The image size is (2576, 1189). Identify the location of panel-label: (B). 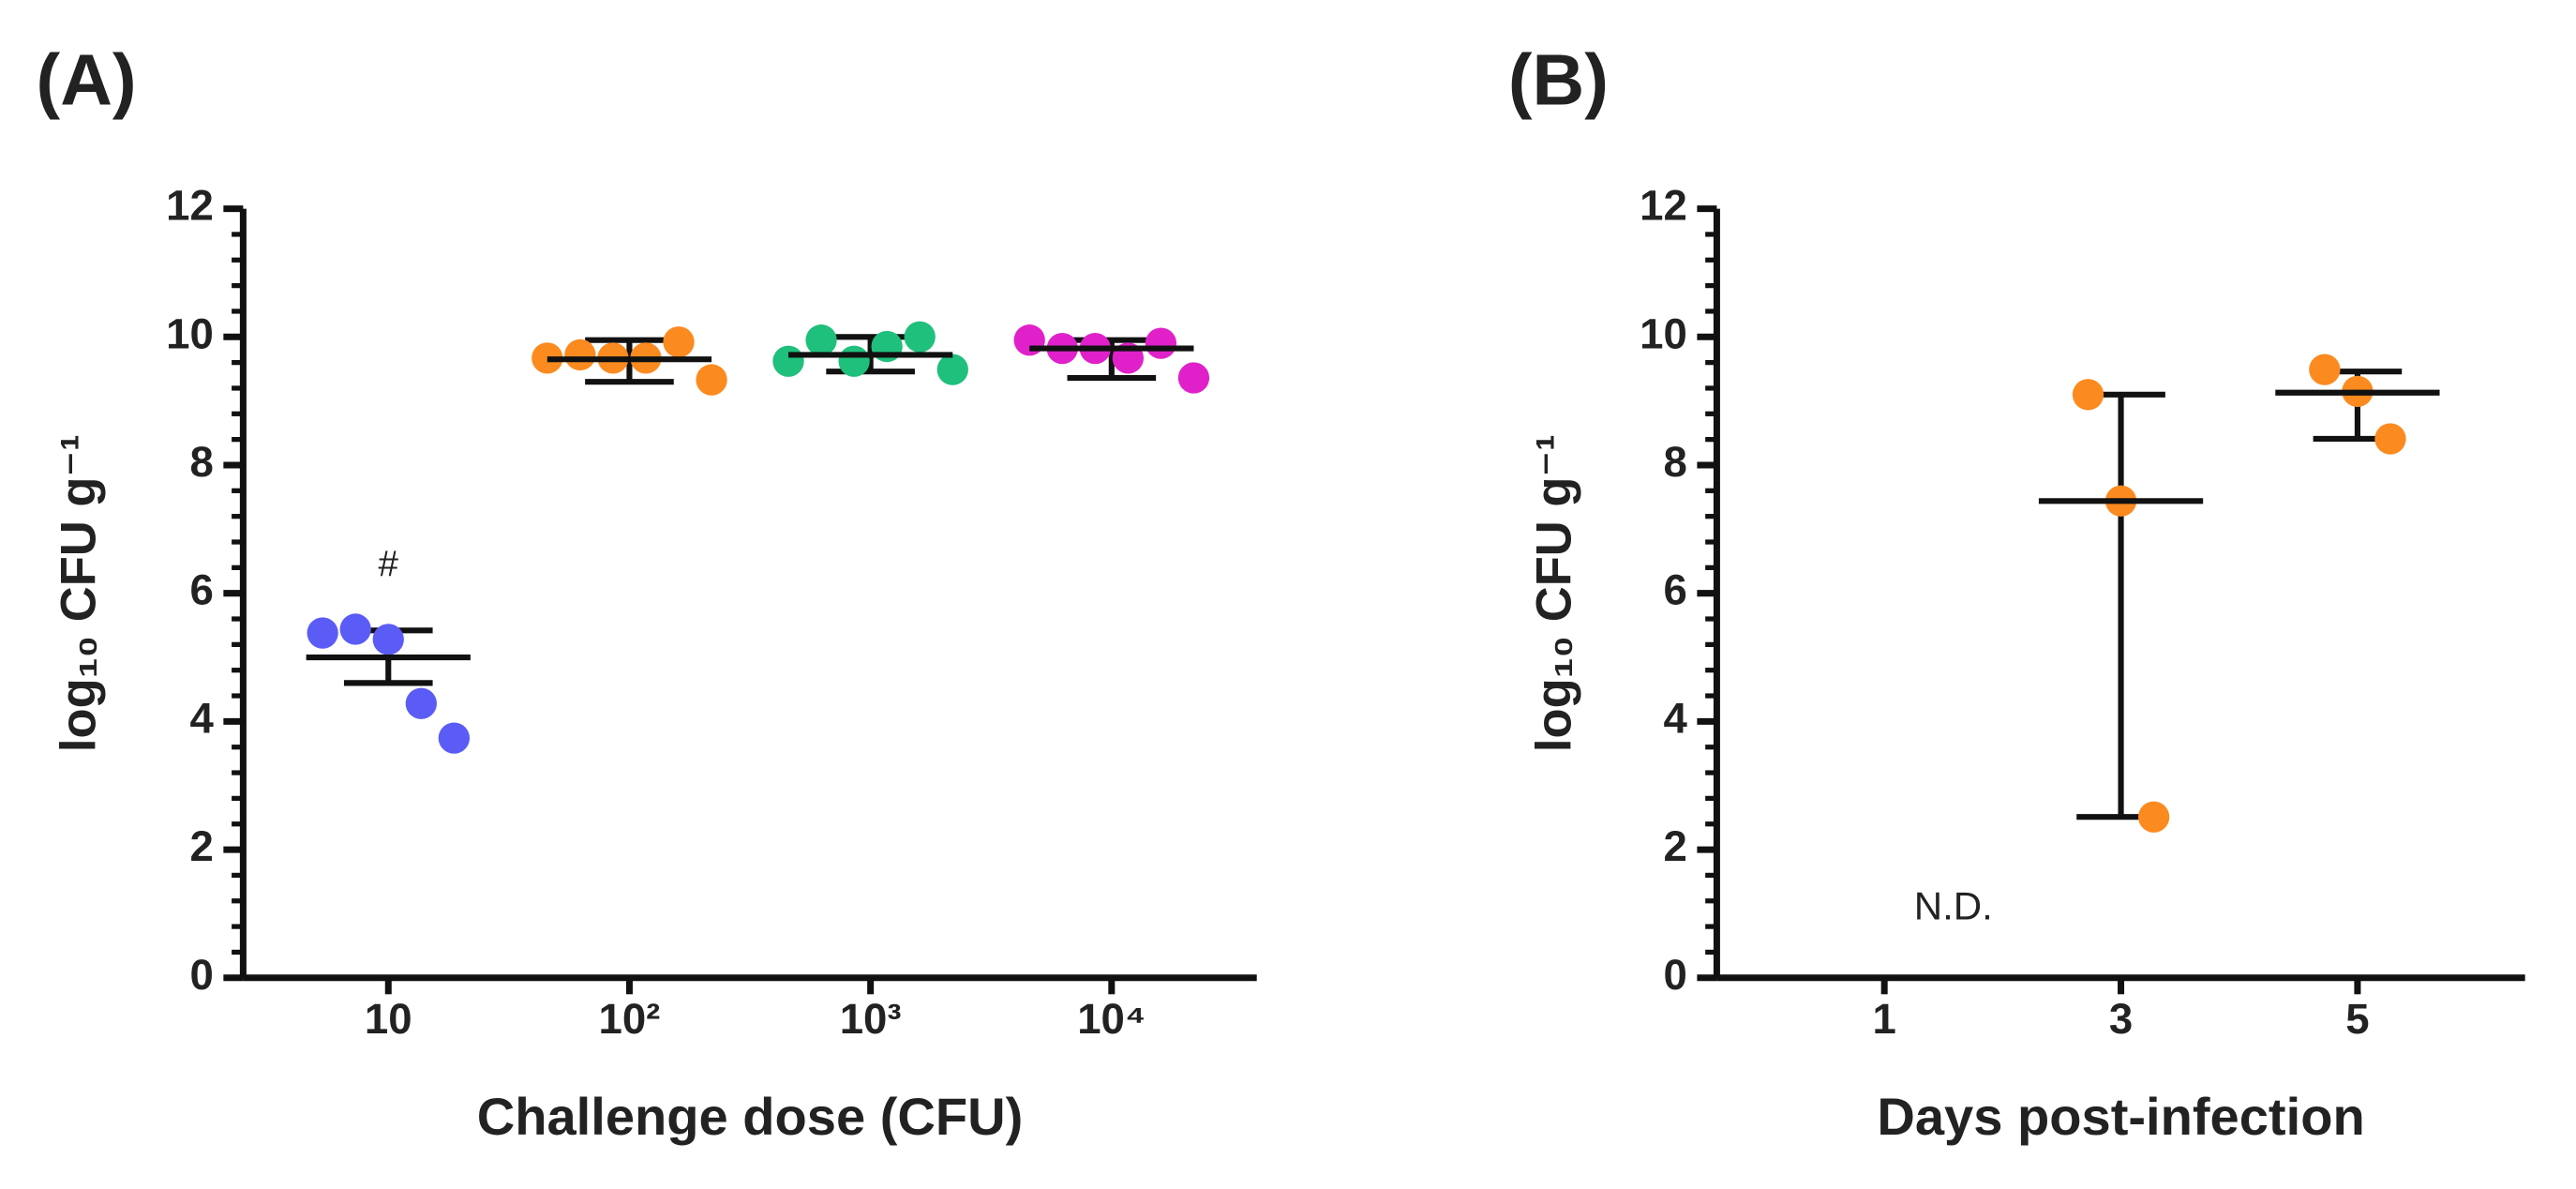
(1559, 80).